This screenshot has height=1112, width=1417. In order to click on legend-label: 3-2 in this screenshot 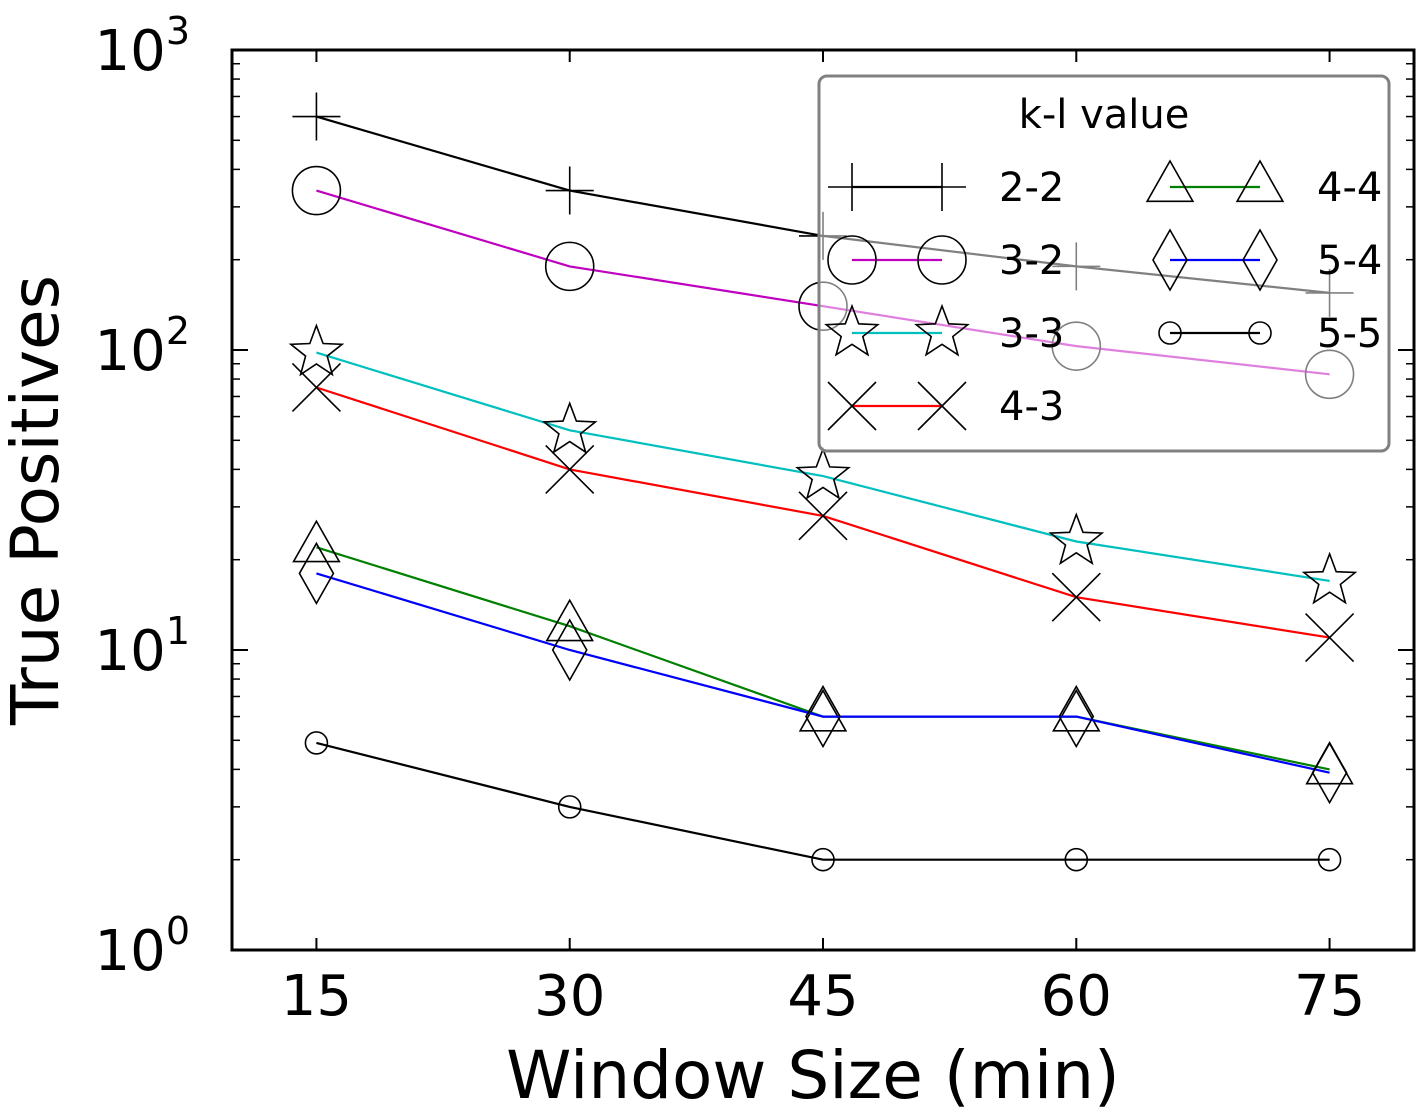, I will do `click(1031, 261)`.